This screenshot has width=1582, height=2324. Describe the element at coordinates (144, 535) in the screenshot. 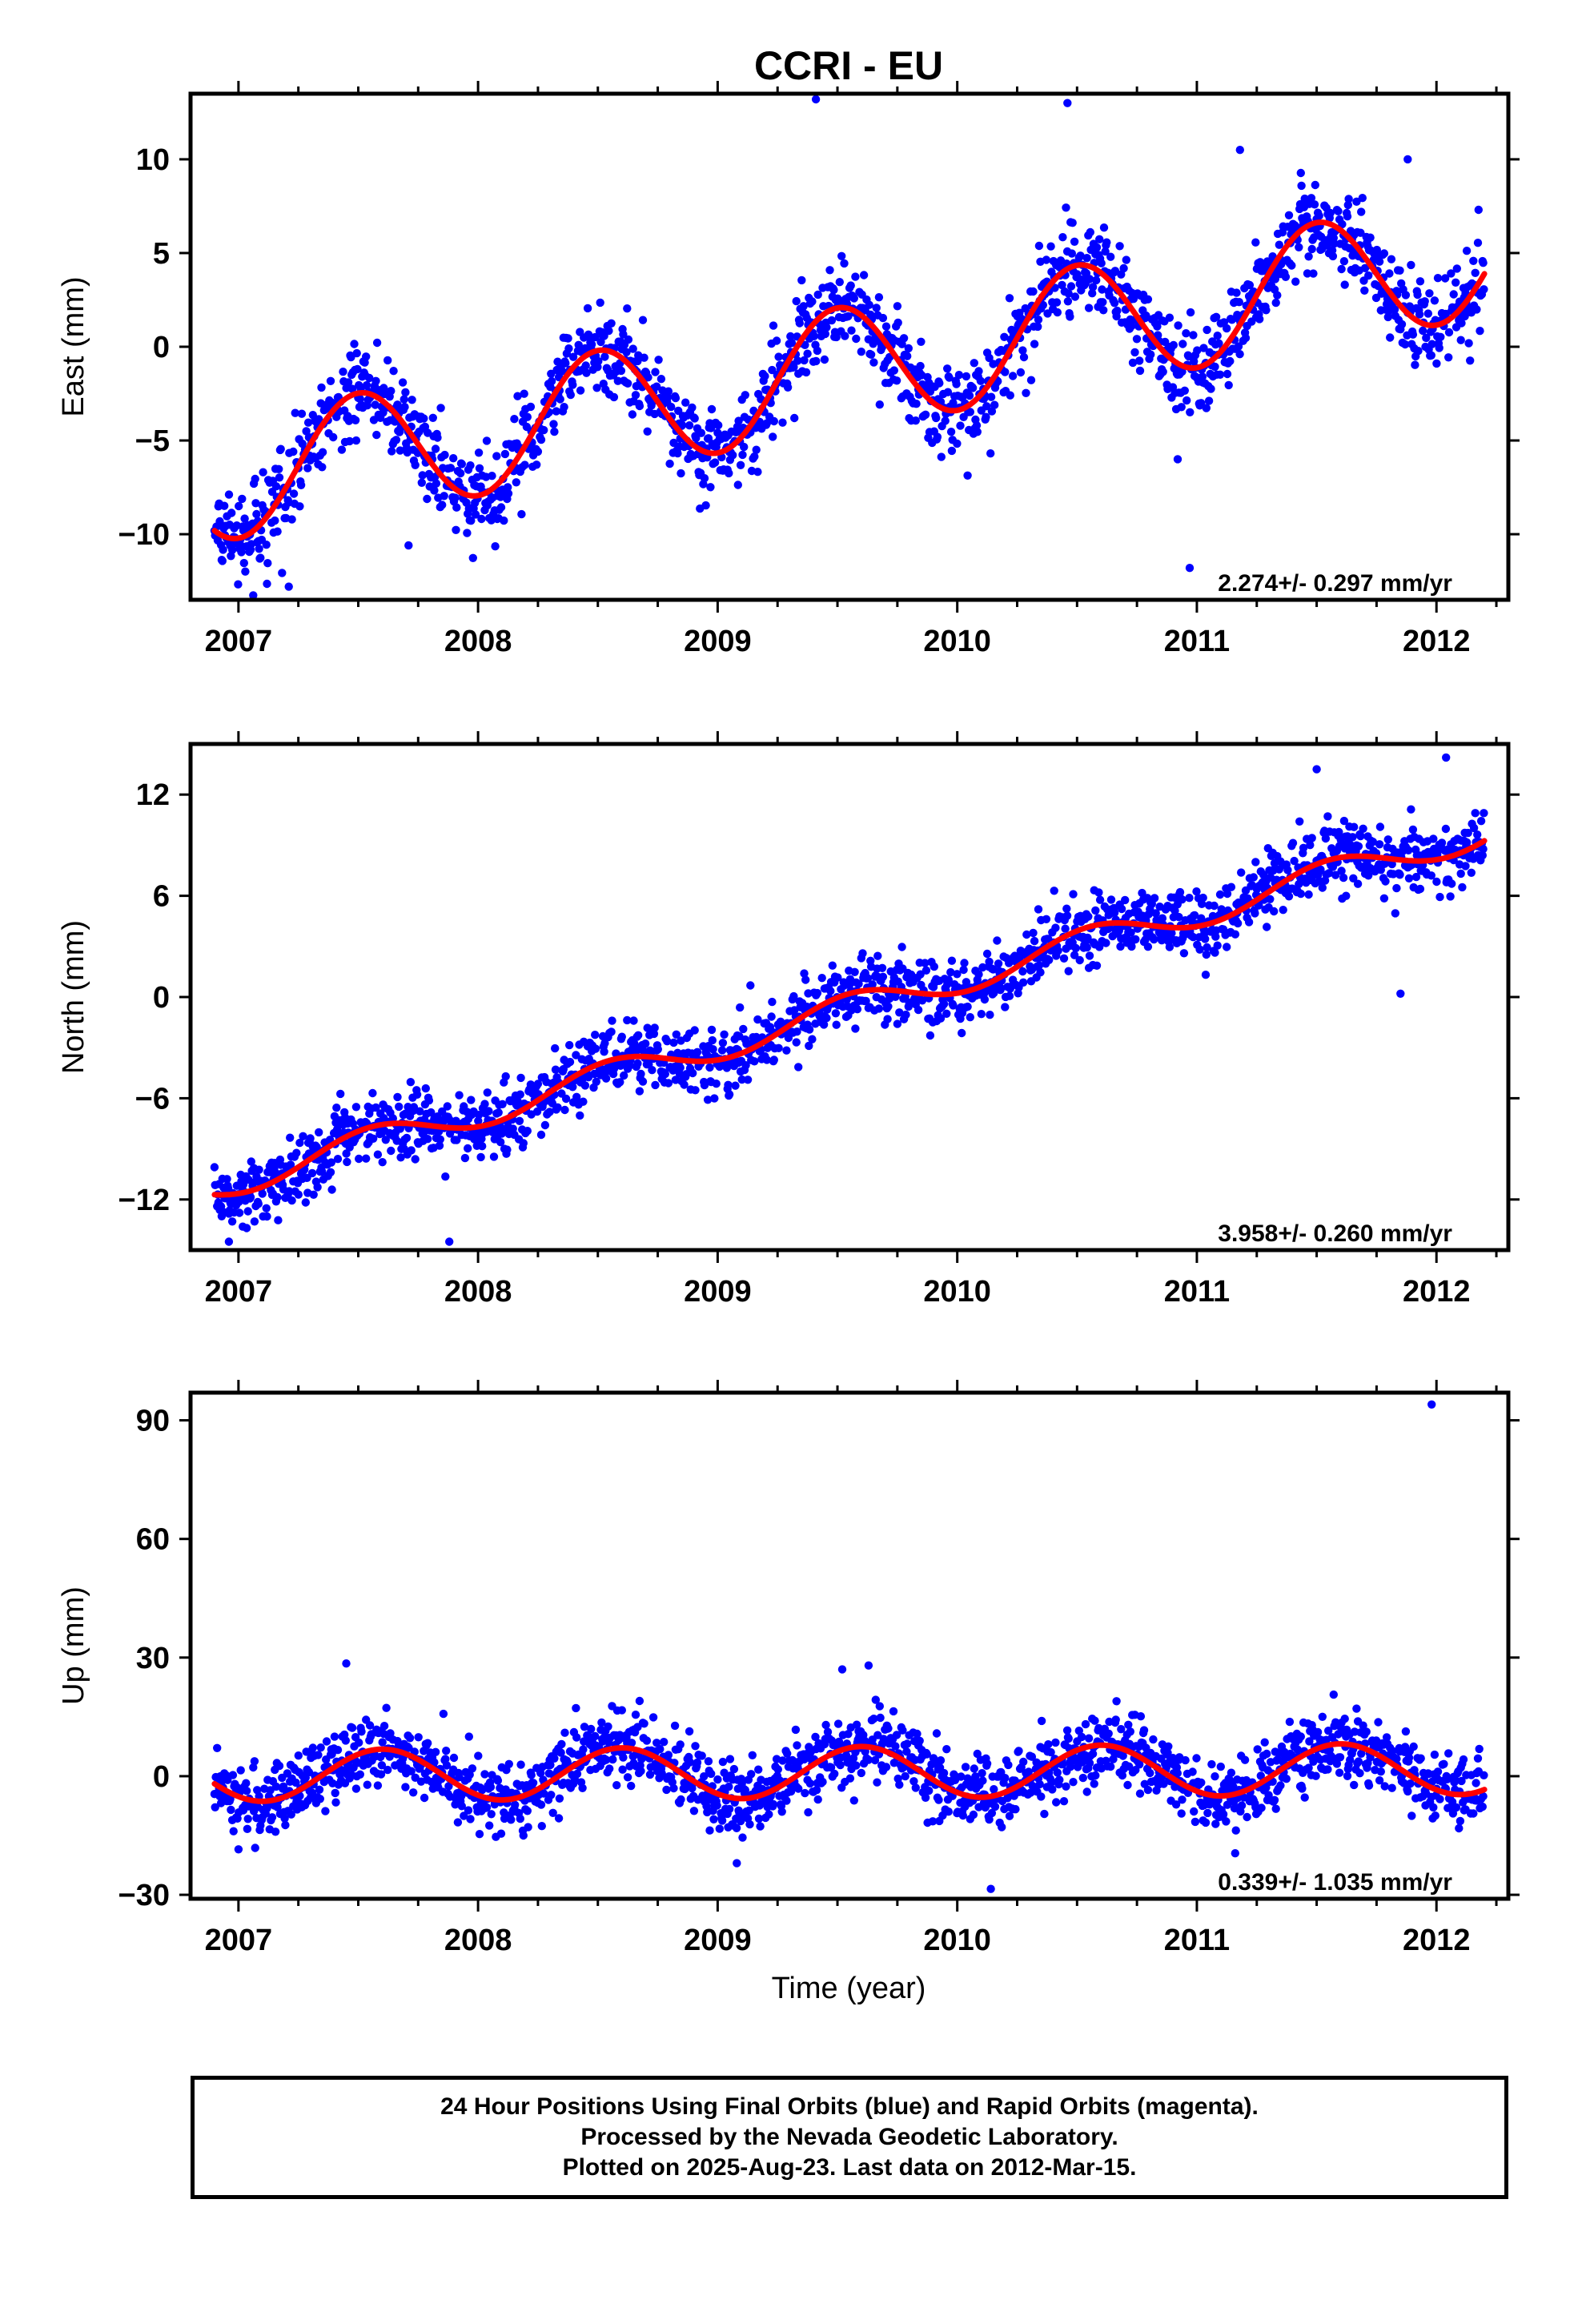

I see `y-tick-label: −10` at that location.